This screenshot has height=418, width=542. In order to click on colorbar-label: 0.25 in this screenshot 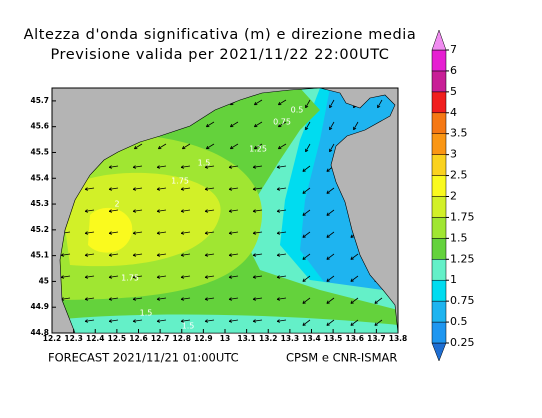, I will do `click(462, 342)`.